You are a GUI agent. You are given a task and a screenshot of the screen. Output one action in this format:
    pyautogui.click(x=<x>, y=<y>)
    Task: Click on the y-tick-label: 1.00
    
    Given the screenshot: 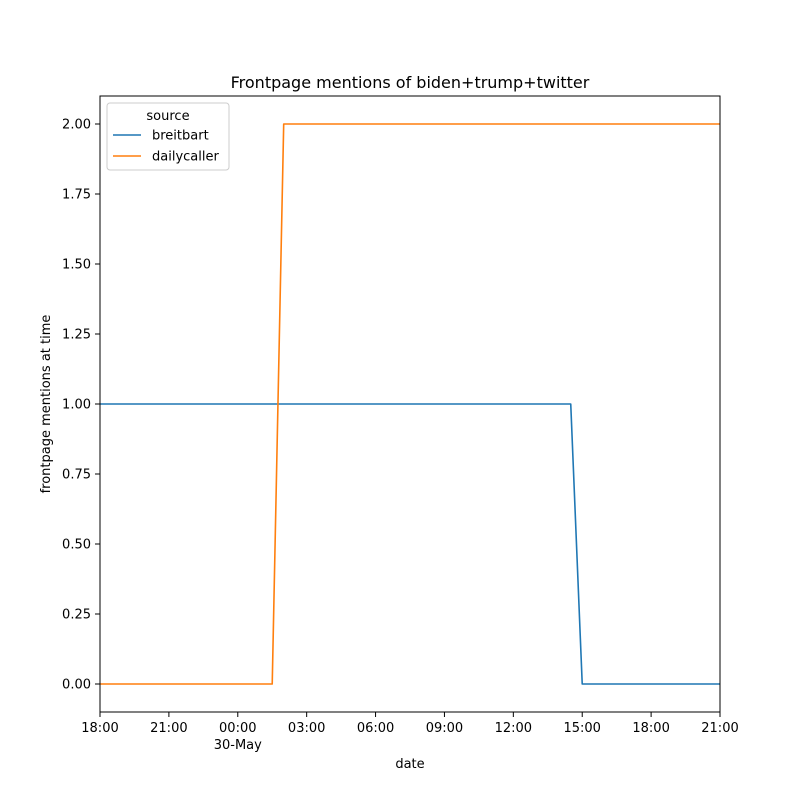 What is the action you would take?
    pyautogui.click(x=76, y=405)
    